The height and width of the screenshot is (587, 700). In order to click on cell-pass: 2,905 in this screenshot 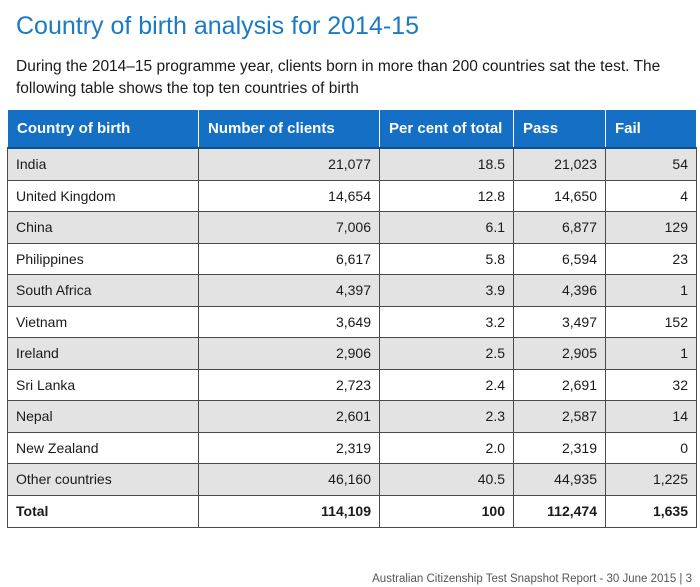, I will do `click(559, 353)`.